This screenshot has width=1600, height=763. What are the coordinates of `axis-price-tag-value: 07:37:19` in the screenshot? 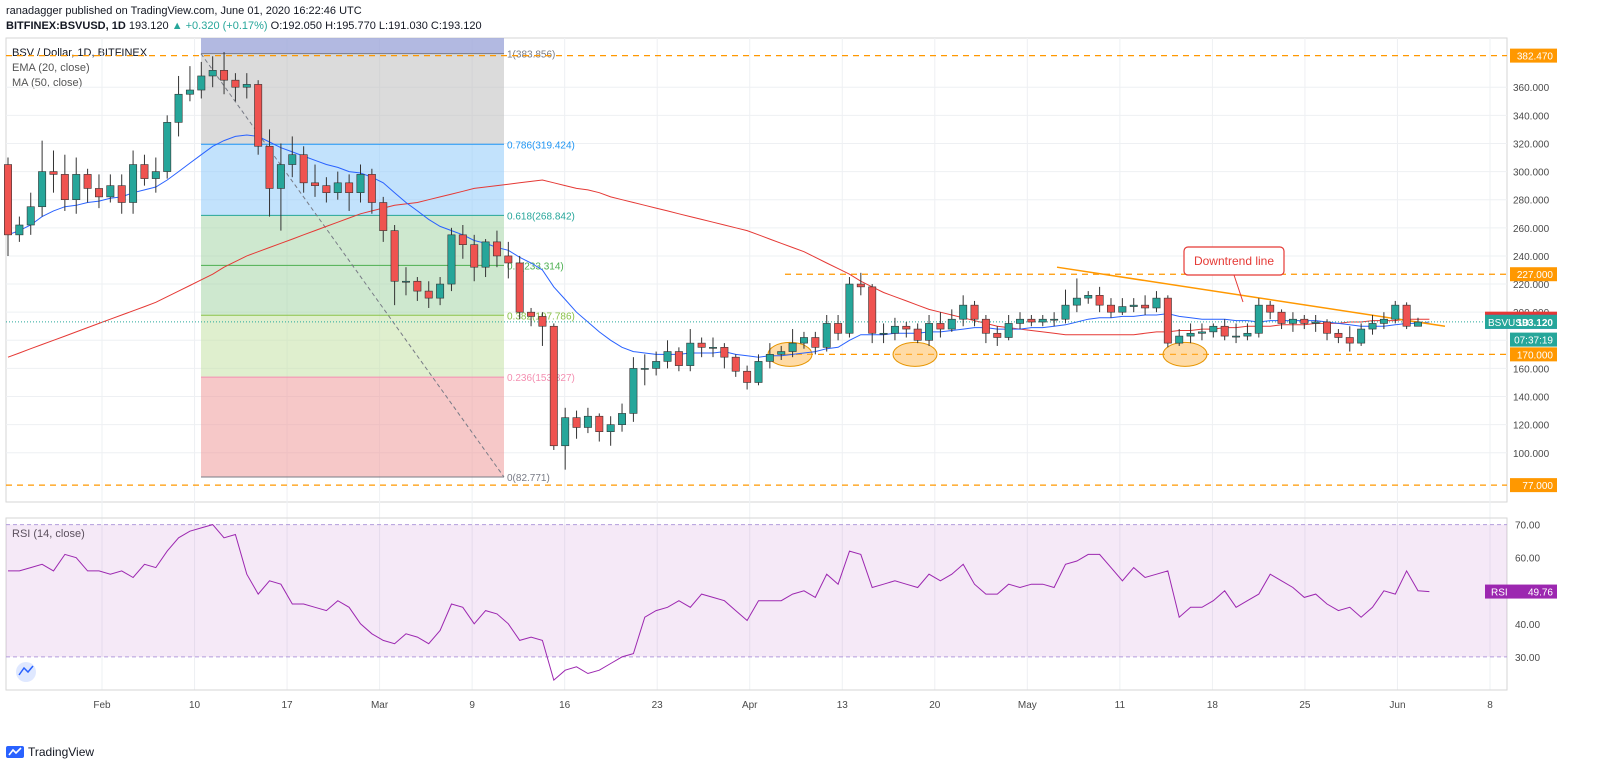 It's located at (1533, 341).